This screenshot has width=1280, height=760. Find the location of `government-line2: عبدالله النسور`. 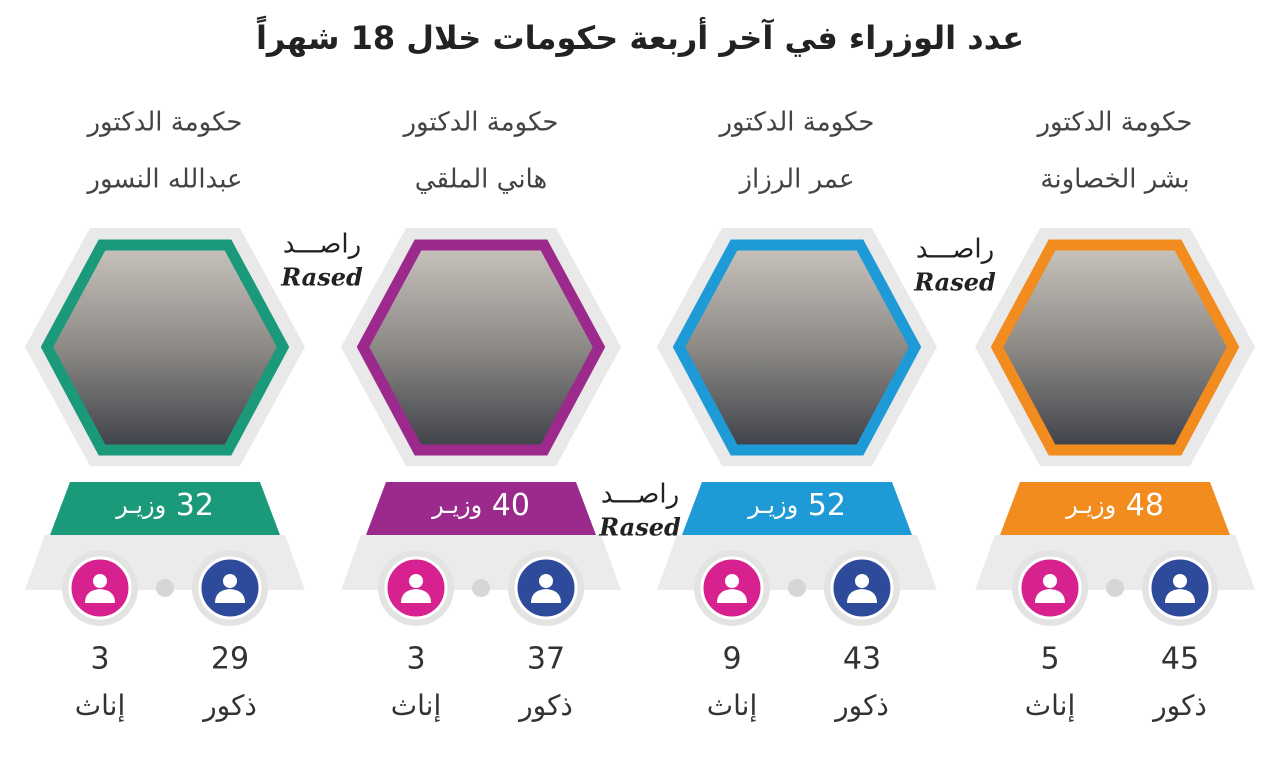

government-line2: عبدالله النسور is located at coordinates (163, 180).